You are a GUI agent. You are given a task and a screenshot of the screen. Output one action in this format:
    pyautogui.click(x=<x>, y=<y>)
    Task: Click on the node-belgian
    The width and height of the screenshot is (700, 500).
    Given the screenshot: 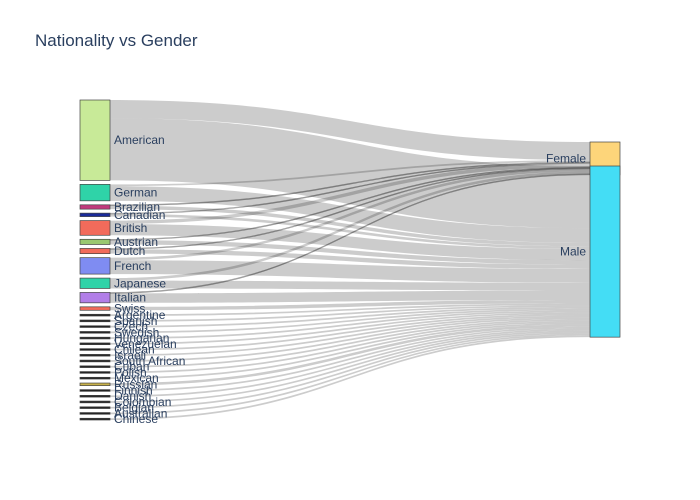 What is the action you would take?
    pyautogui.click(x=95, y=407)
    